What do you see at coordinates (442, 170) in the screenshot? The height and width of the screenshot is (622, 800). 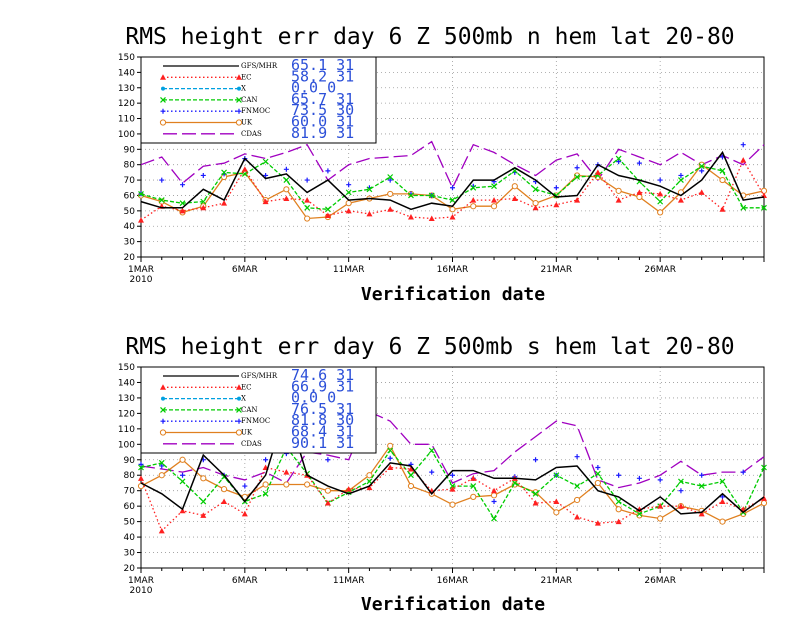 I see `series-fnmoc` at bounding box center [442, 170].